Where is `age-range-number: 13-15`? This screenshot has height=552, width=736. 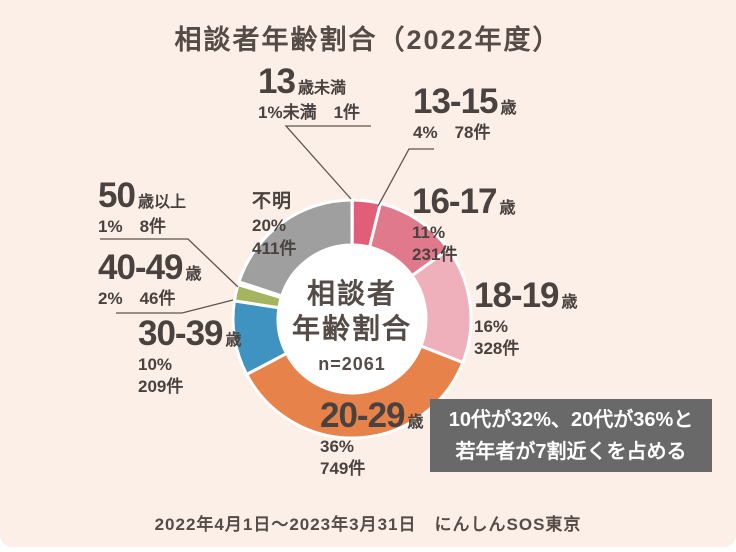 age-range-number: 13-15 is located at coordinates (456, 101).